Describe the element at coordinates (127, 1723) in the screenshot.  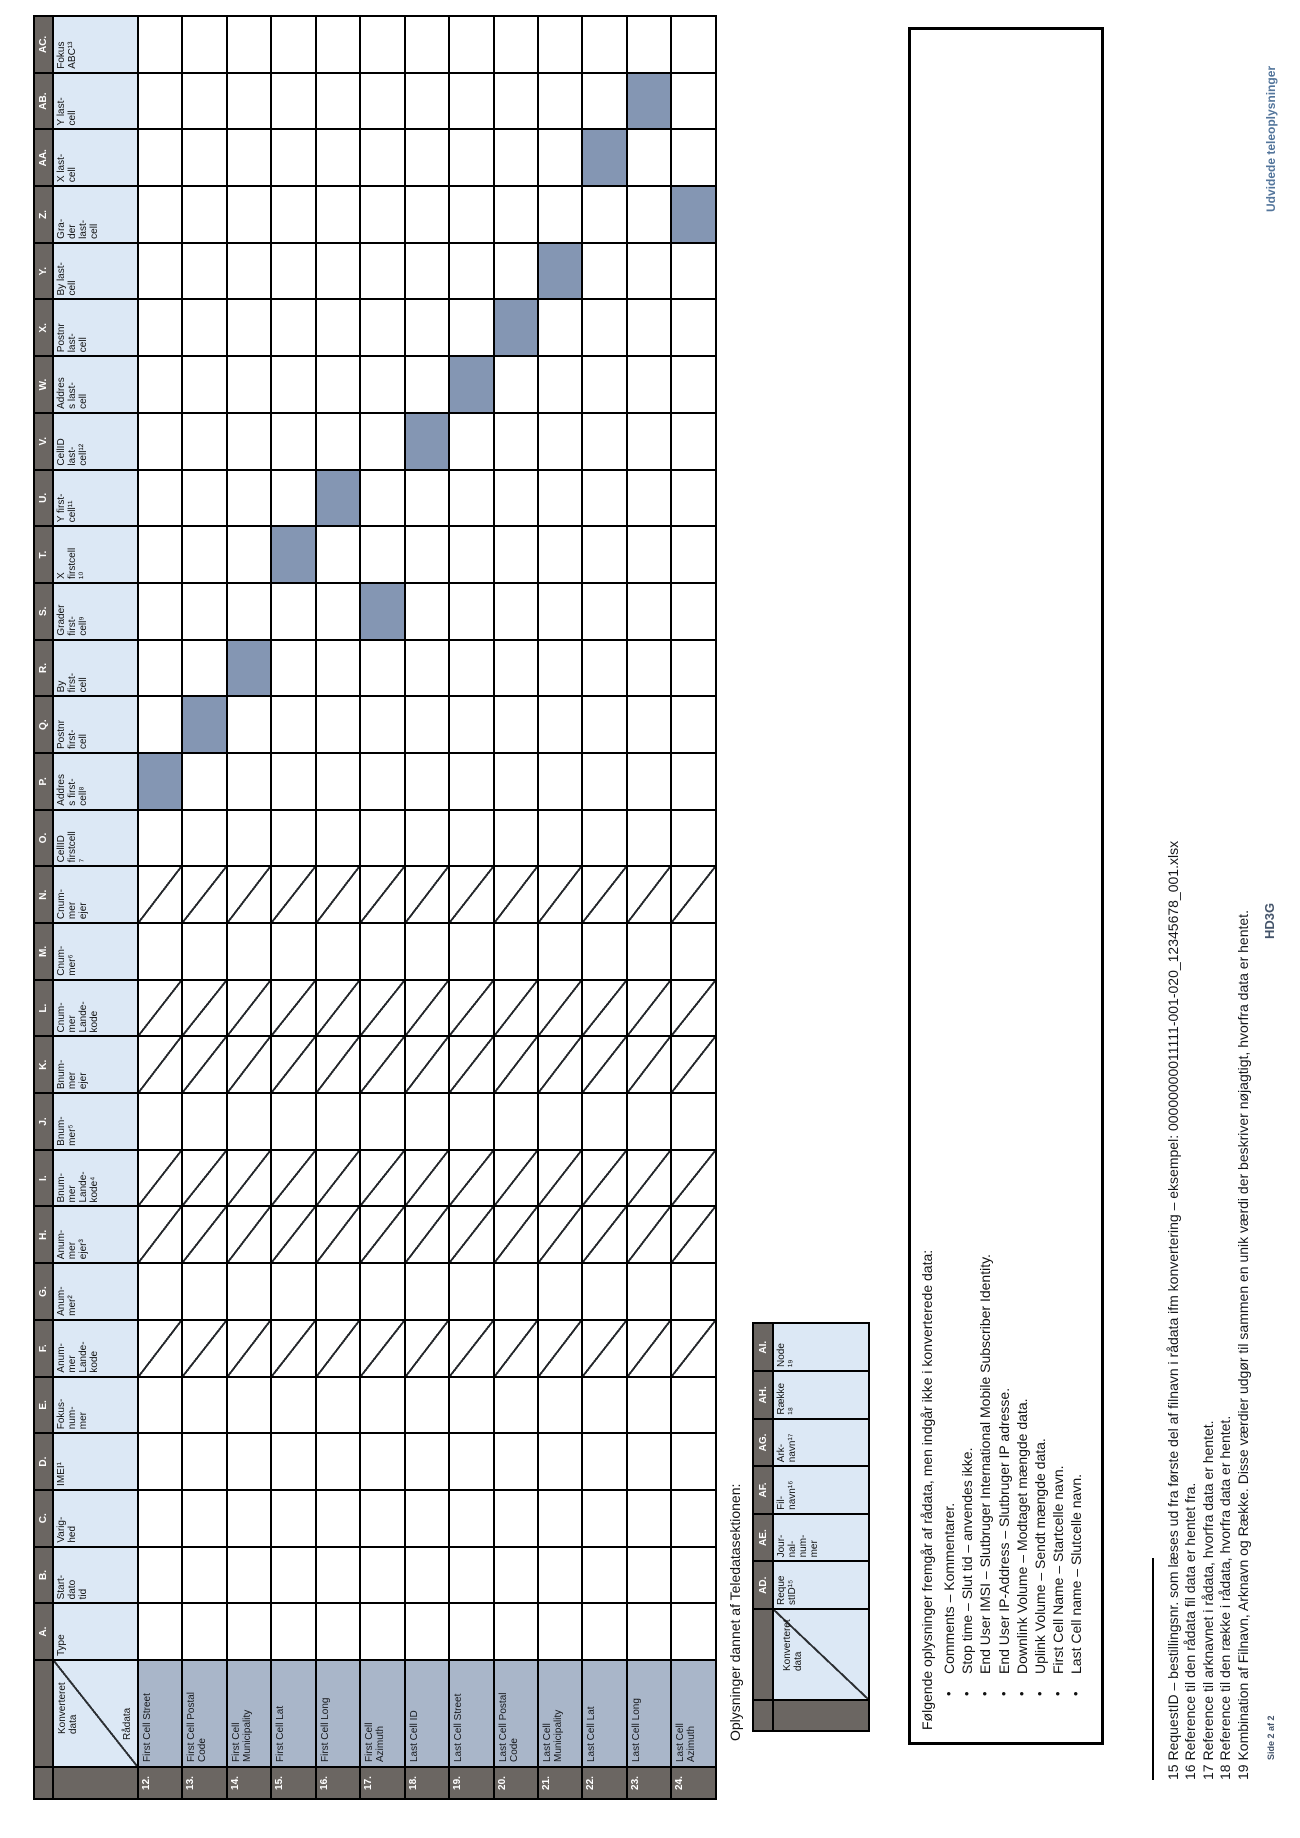
I see `corner-label-raw: Rådata` at that location.